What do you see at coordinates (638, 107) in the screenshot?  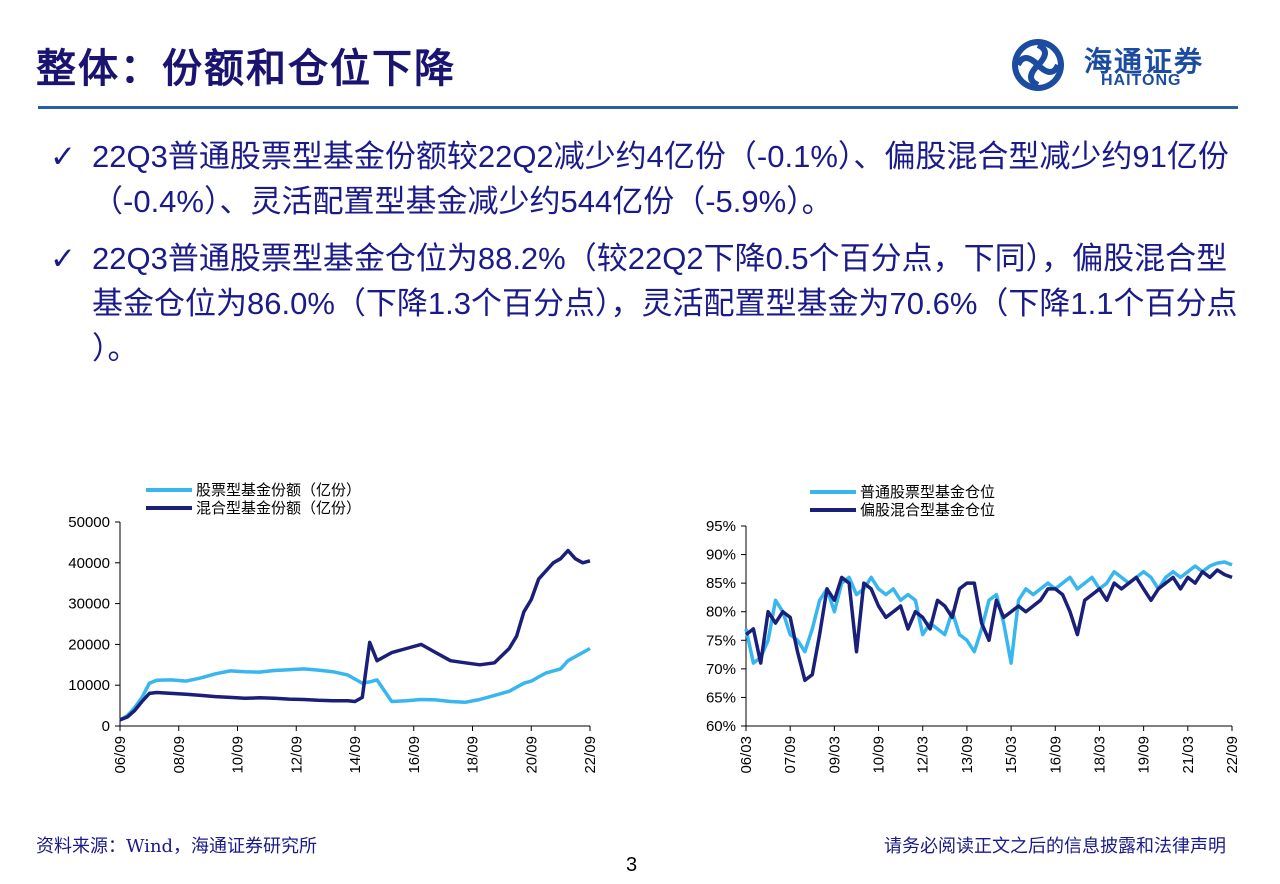 I see `title-divider` at bounding box center [638, 107].